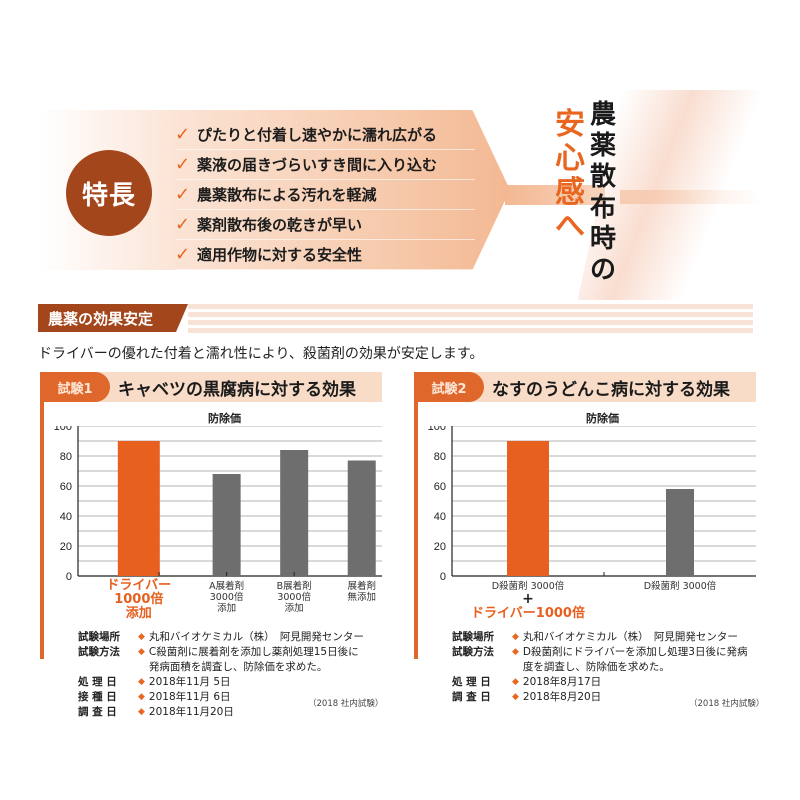 The width and height of the screenshot is (800, 800). What do you see at coordinates (154, 697) in the screenshot?
I see `detail-row: 接 種 日 ◆ 2018年11月 6日` at bounding box center [154, 697].